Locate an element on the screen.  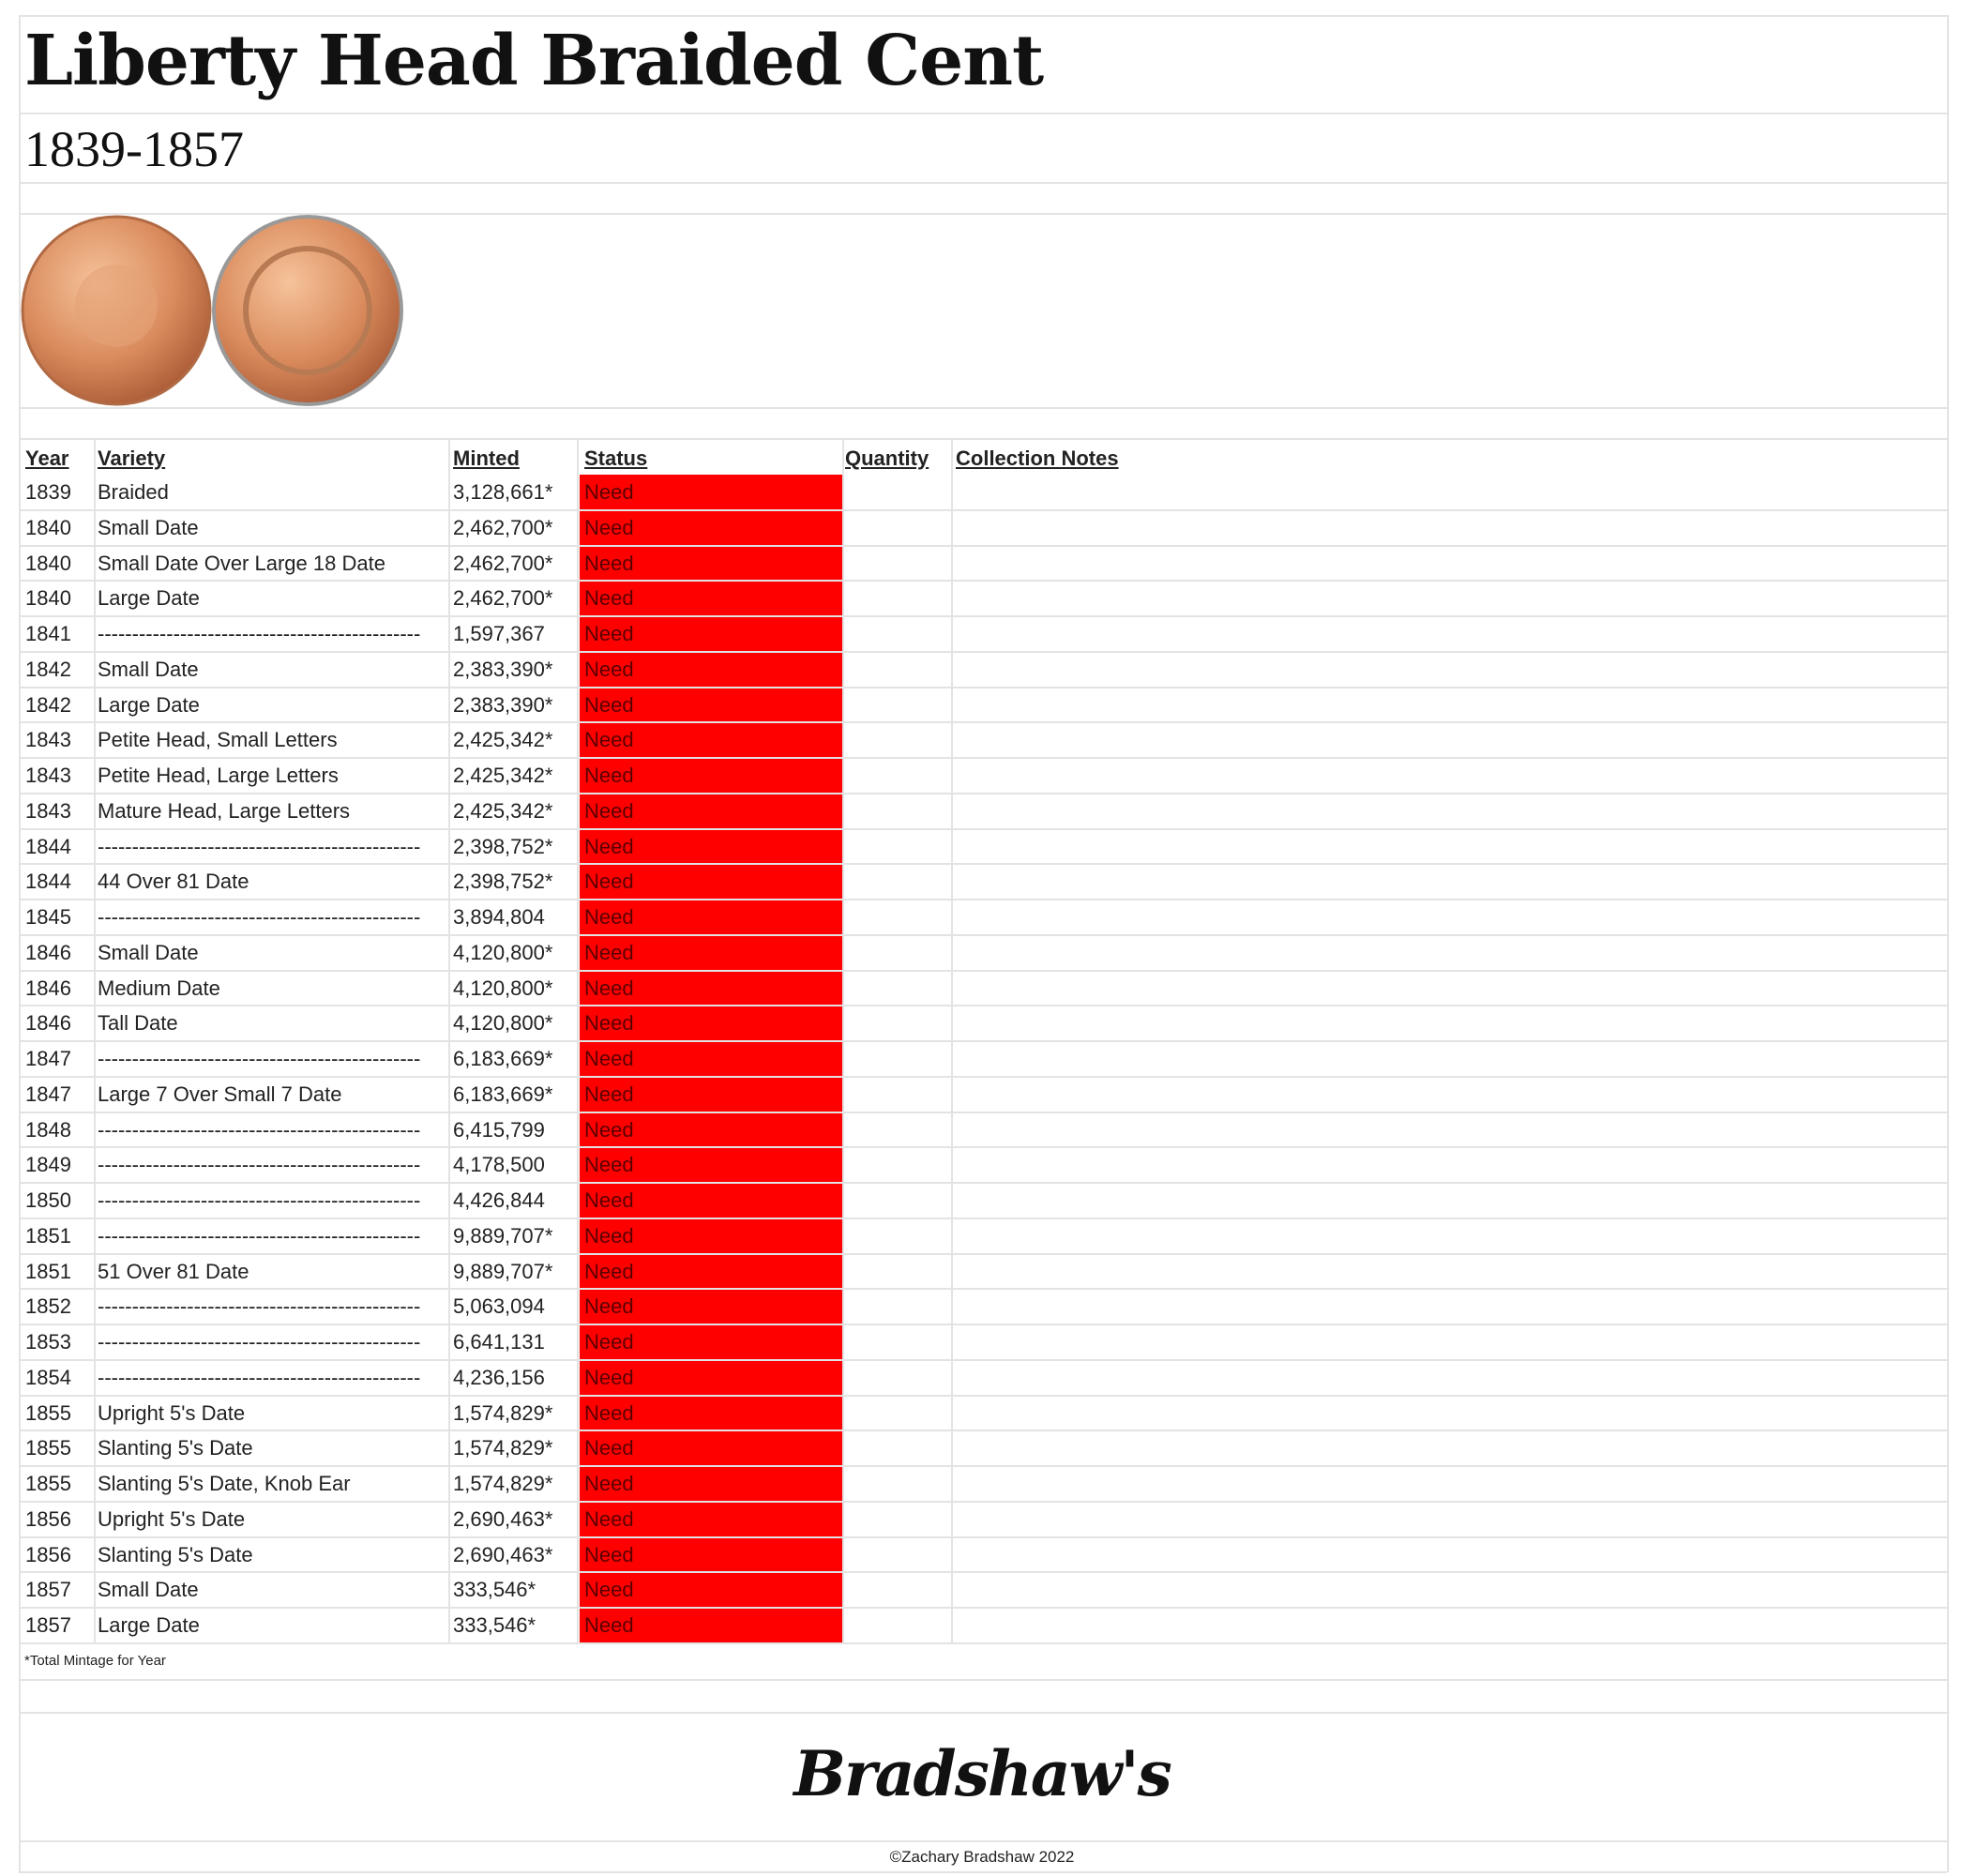
column-header: Year is located at coordinates (47, 458).